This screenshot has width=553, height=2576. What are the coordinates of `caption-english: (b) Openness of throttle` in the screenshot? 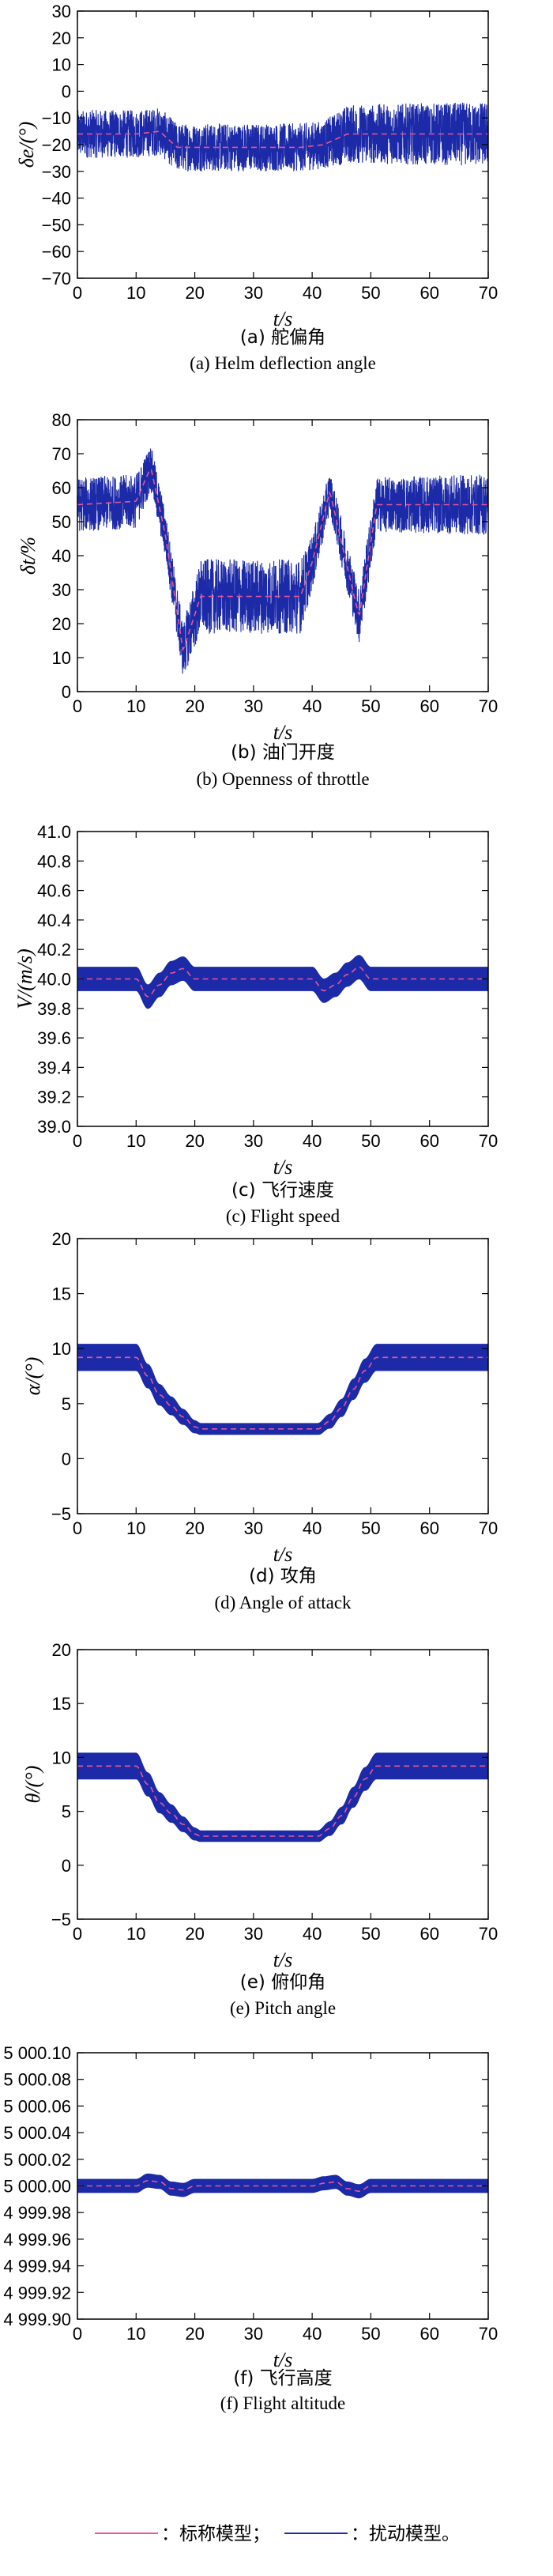 It's located at (282, 779).